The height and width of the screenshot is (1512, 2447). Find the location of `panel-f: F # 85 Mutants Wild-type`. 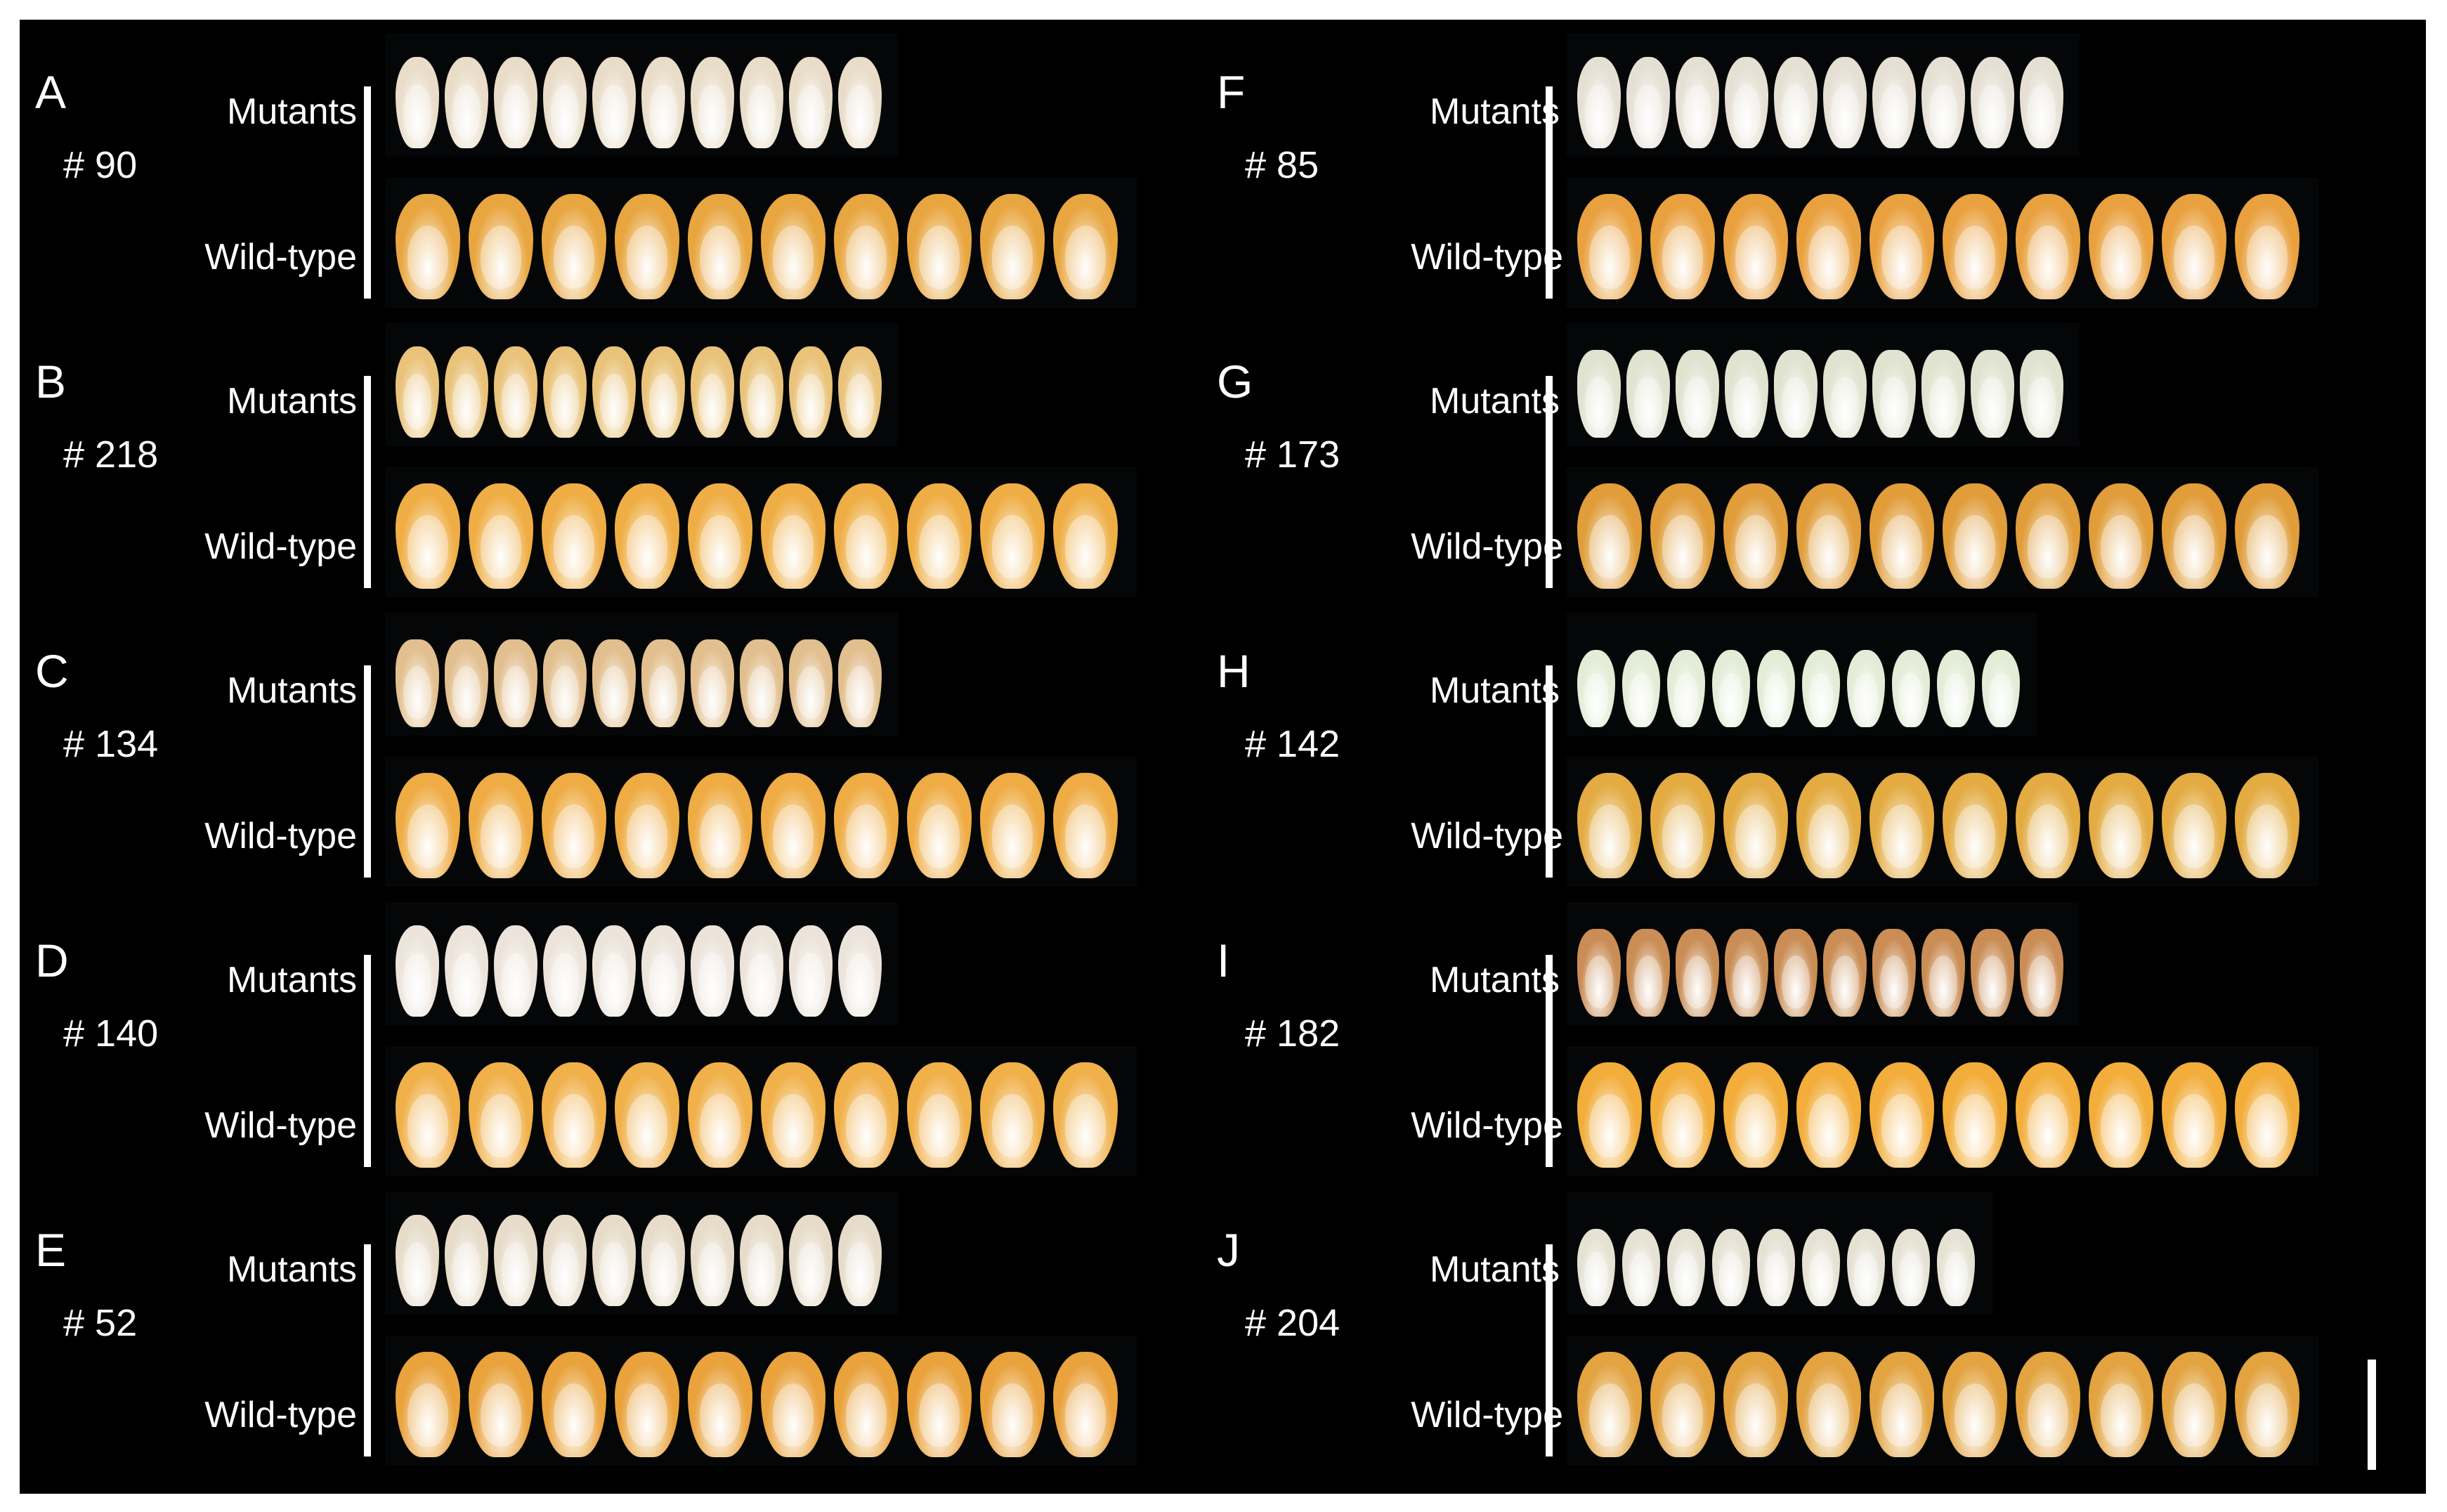

panel-f: F # 85 Mutants Wild-type is located at coordinates (1795, 164).